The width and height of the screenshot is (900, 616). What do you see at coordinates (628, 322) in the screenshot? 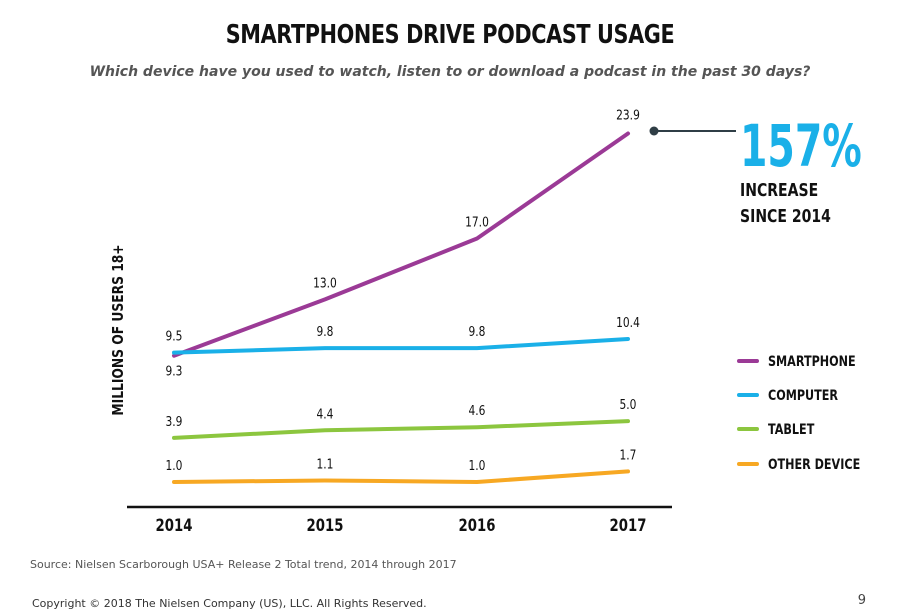
I see `data-label: 10.4` at bounding box center [628, 322].